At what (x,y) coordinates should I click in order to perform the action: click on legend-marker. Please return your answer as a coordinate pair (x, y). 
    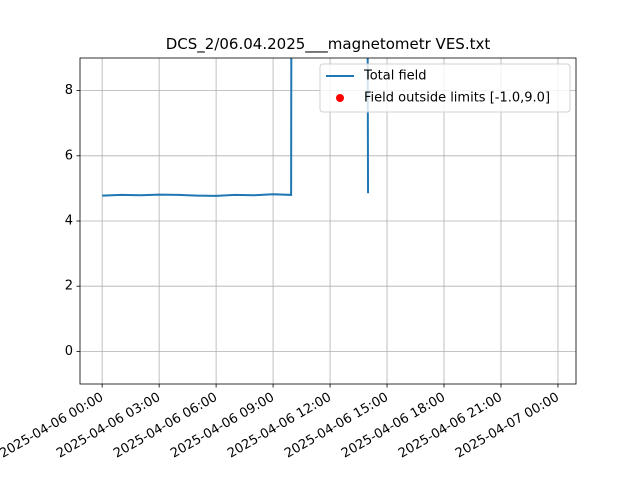
    Looking at the image, I should click on (340, 98).